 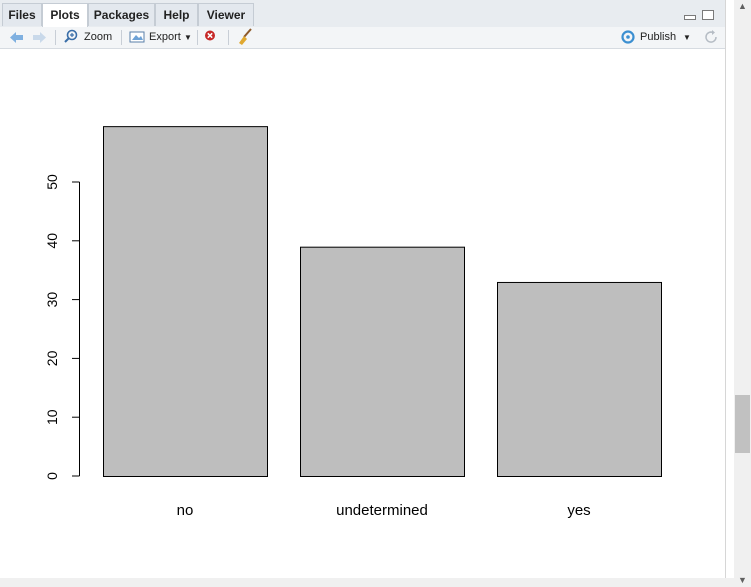 What do you see at coordinates (742, 293) in the screenshot?
I see `vertical-scrollbar: ▲ ▼` at bounding box center [742, 293].